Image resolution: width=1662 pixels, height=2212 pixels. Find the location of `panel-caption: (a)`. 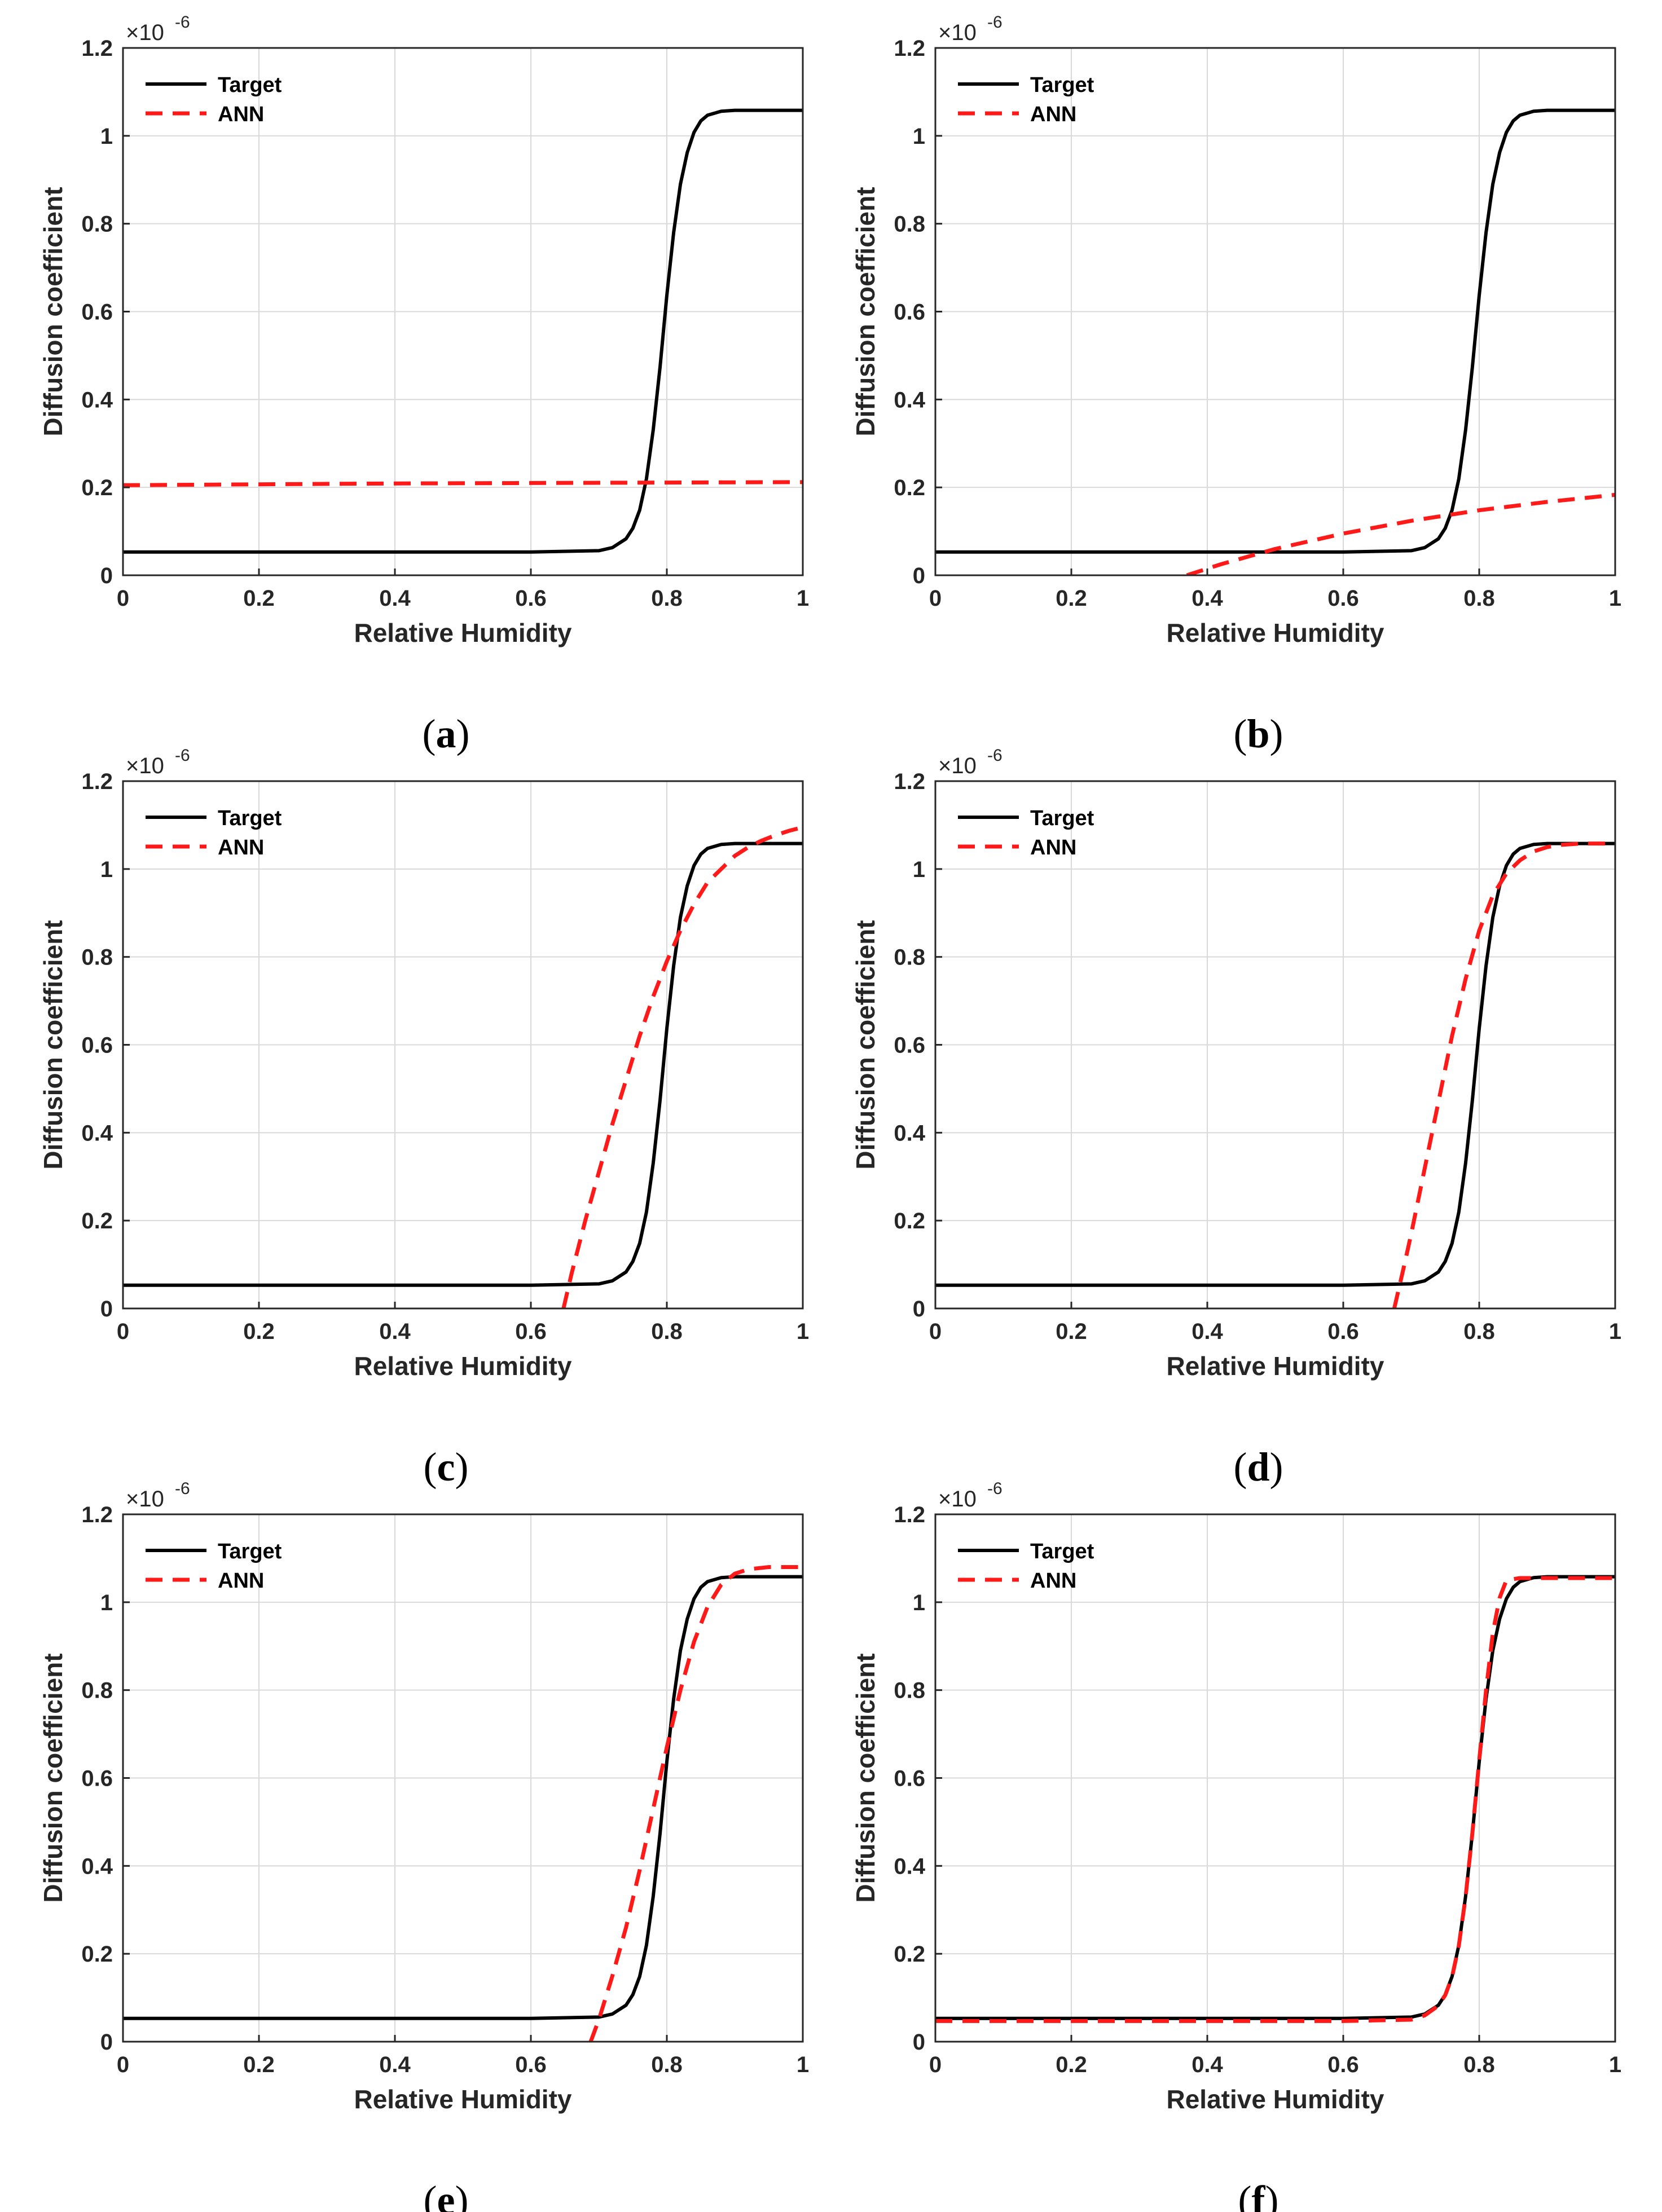

panel-caption: (a) is located at coordinates (446, 733).